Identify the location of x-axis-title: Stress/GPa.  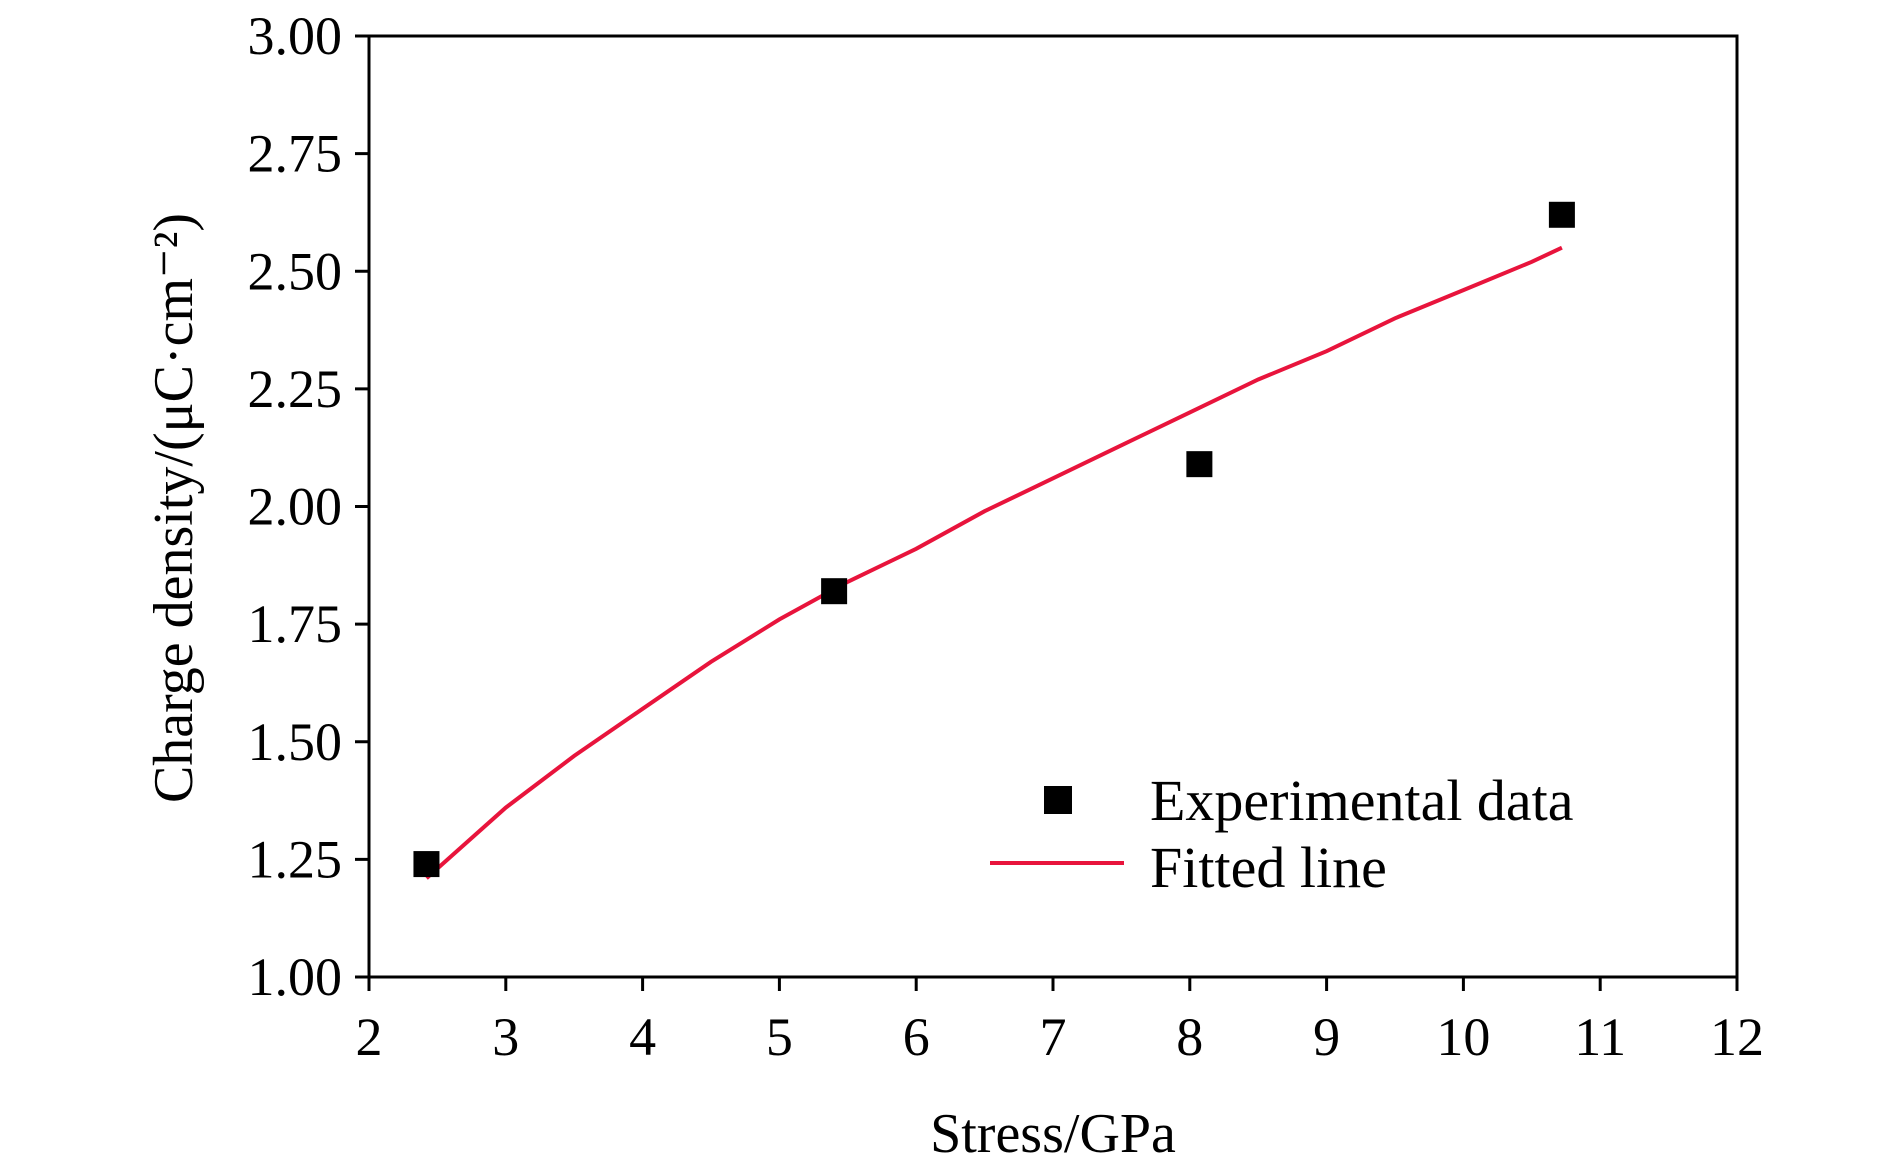
(1053, 1134).